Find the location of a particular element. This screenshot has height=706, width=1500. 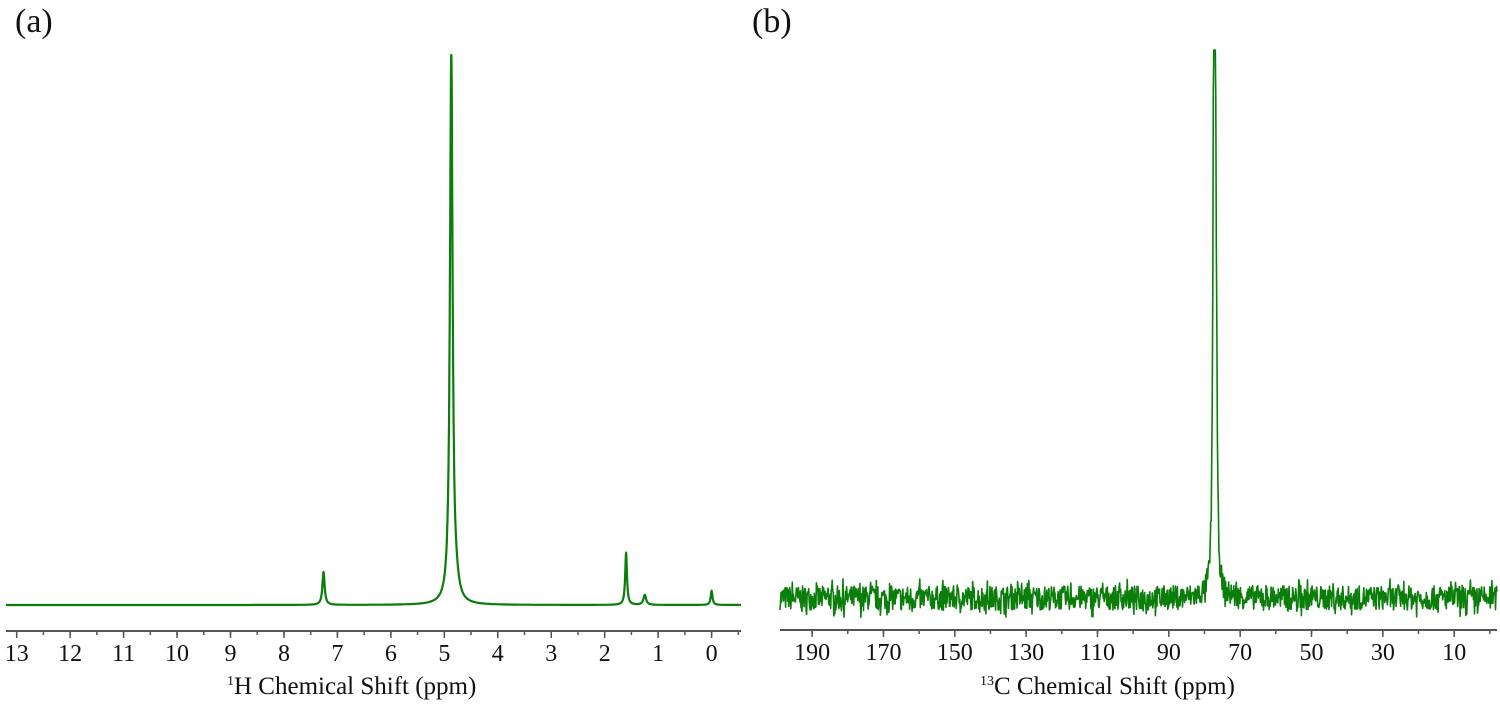

tick-label: 1 is located at coordinates (658, 654).